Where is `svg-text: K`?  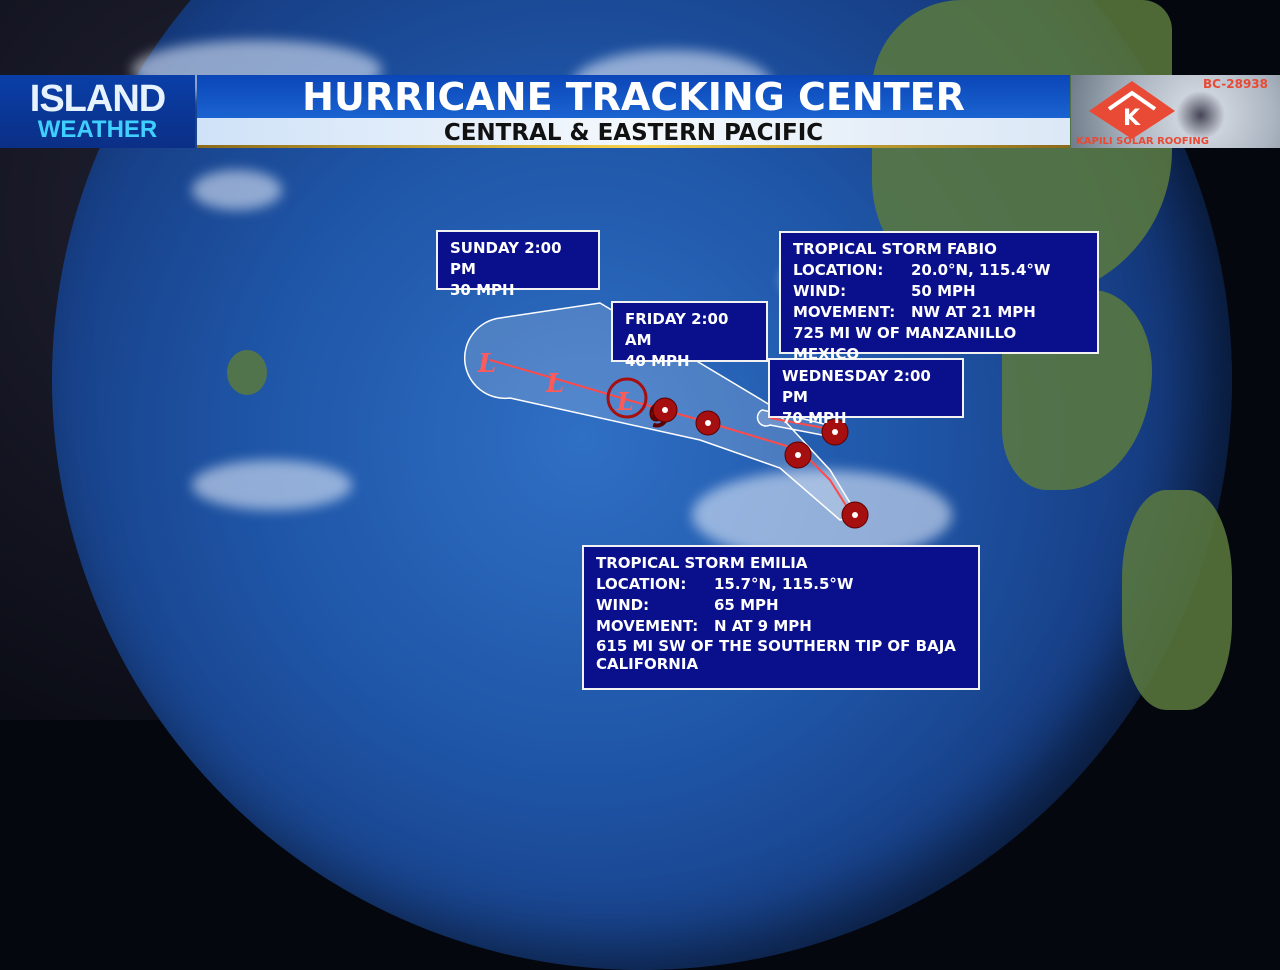 svg-text: K is located at coordinates (1132, 118).